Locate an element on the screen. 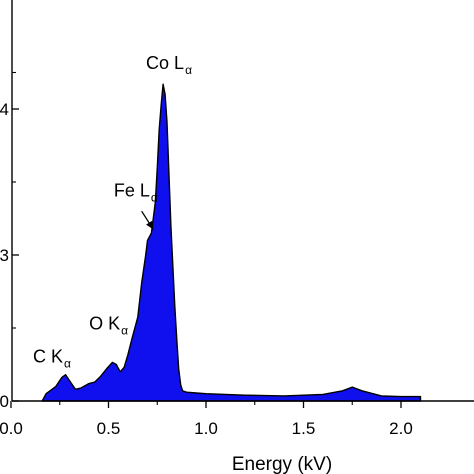  x-tick-label: 0.5 is located at coordinates (109, 428).